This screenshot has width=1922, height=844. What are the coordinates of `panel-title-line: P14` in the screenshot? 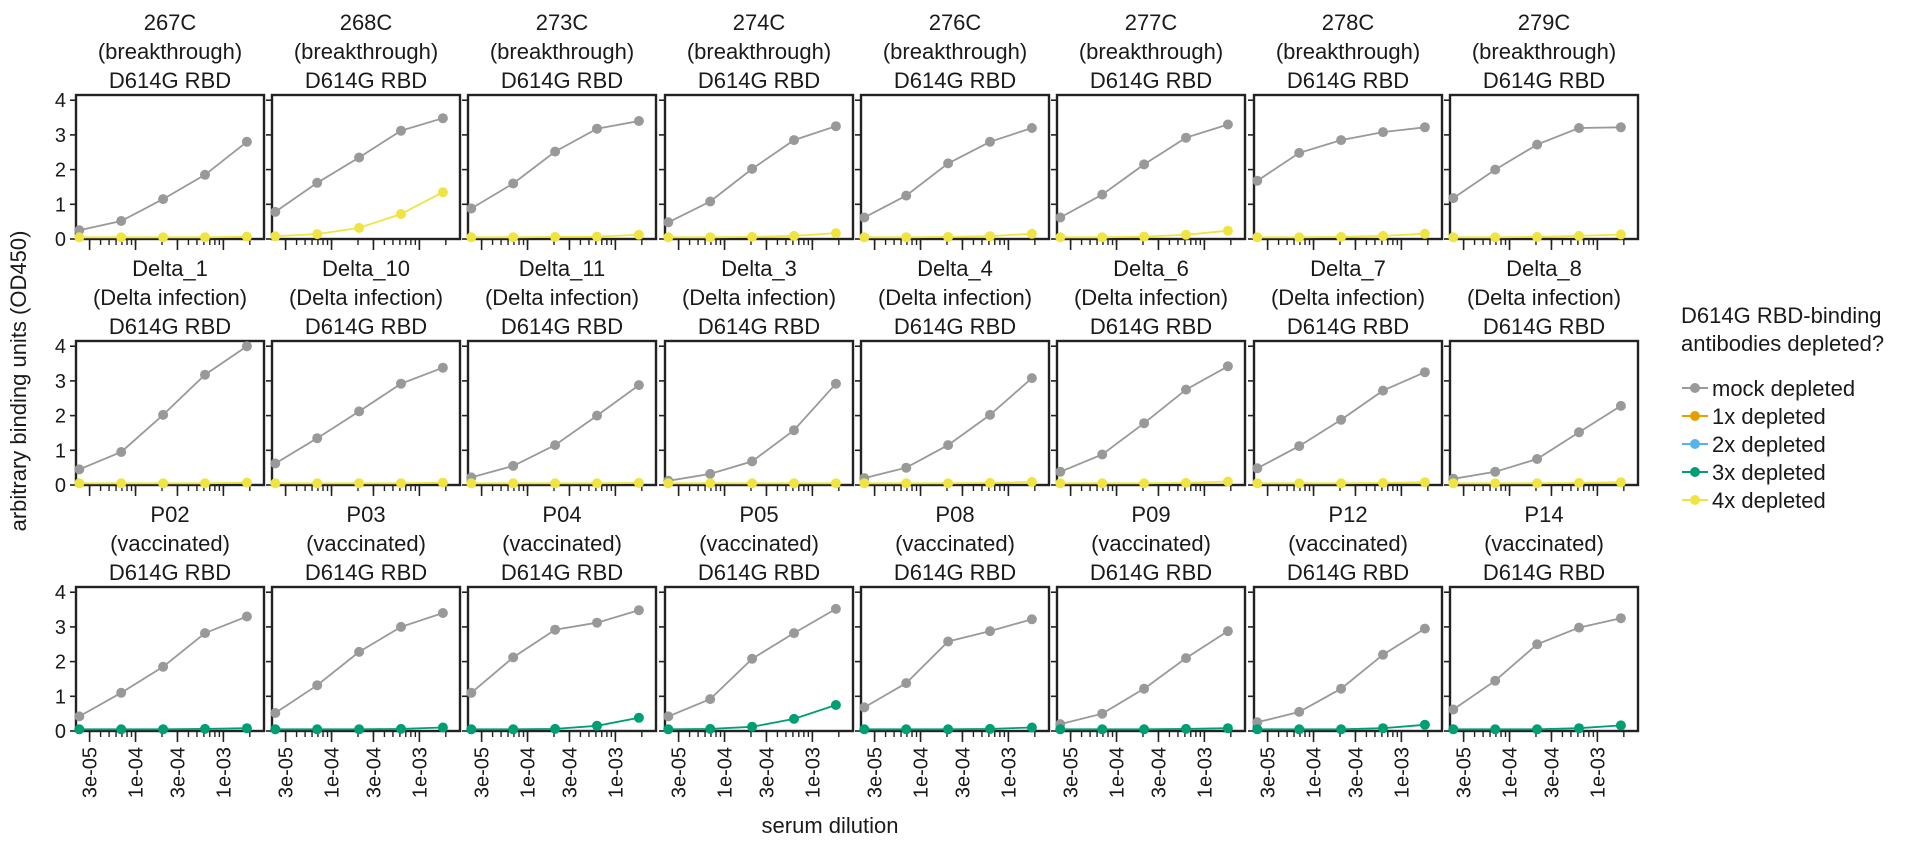 It's located at (1543, 514).